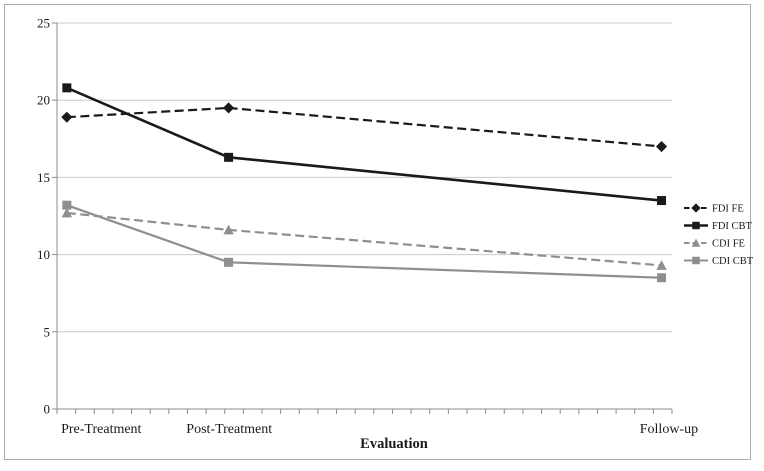 Image resolution: width=764 pixels, height=471 pixels. I want to click on legend-item: CDI FE, so click(714, 244).